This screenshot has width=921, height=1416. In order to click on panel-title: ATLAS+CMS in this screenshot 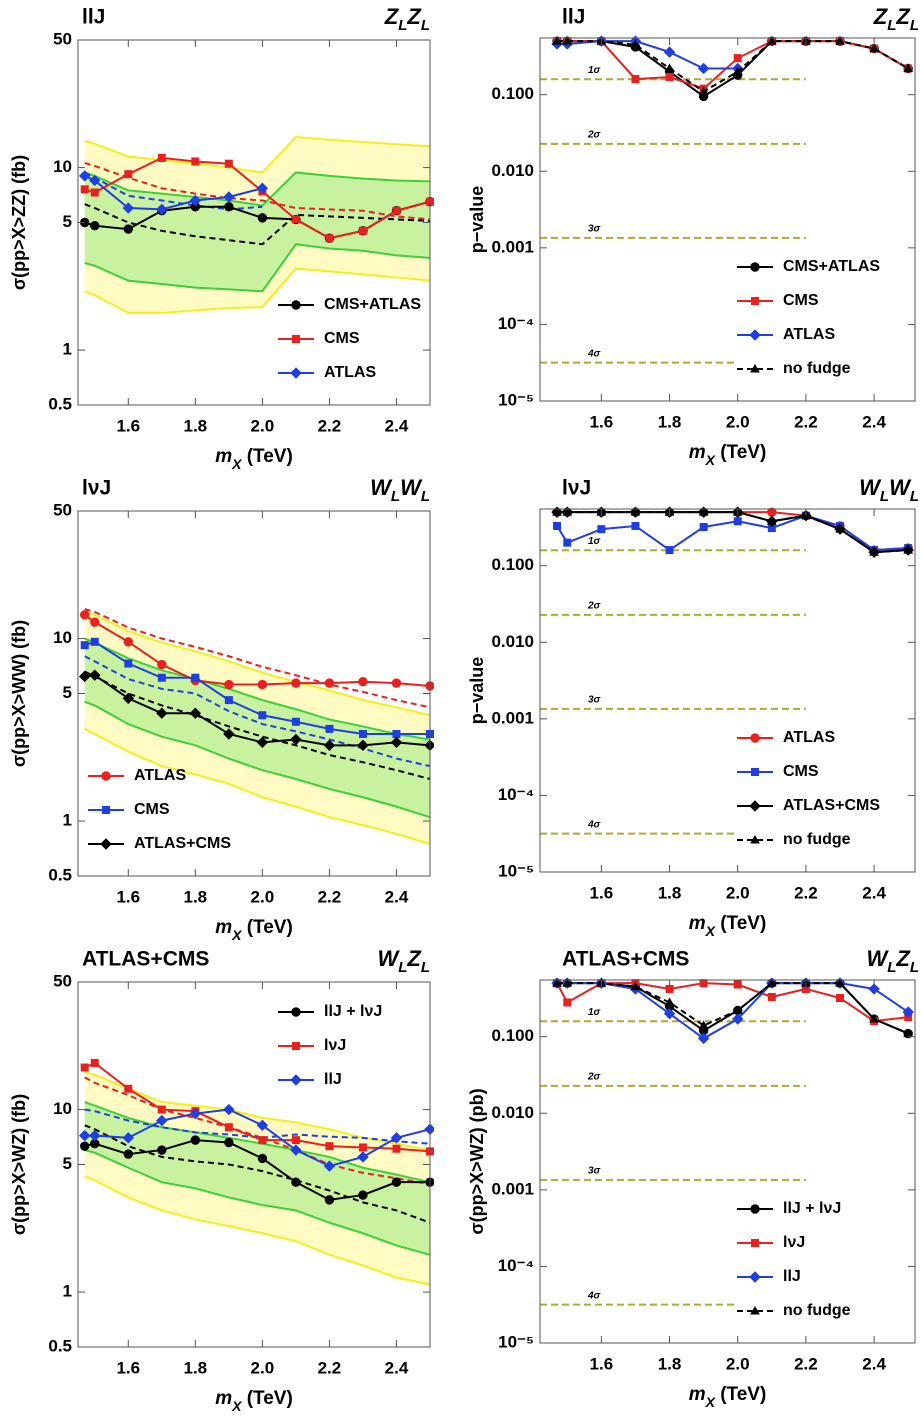, I will do `click(145, 959)`.